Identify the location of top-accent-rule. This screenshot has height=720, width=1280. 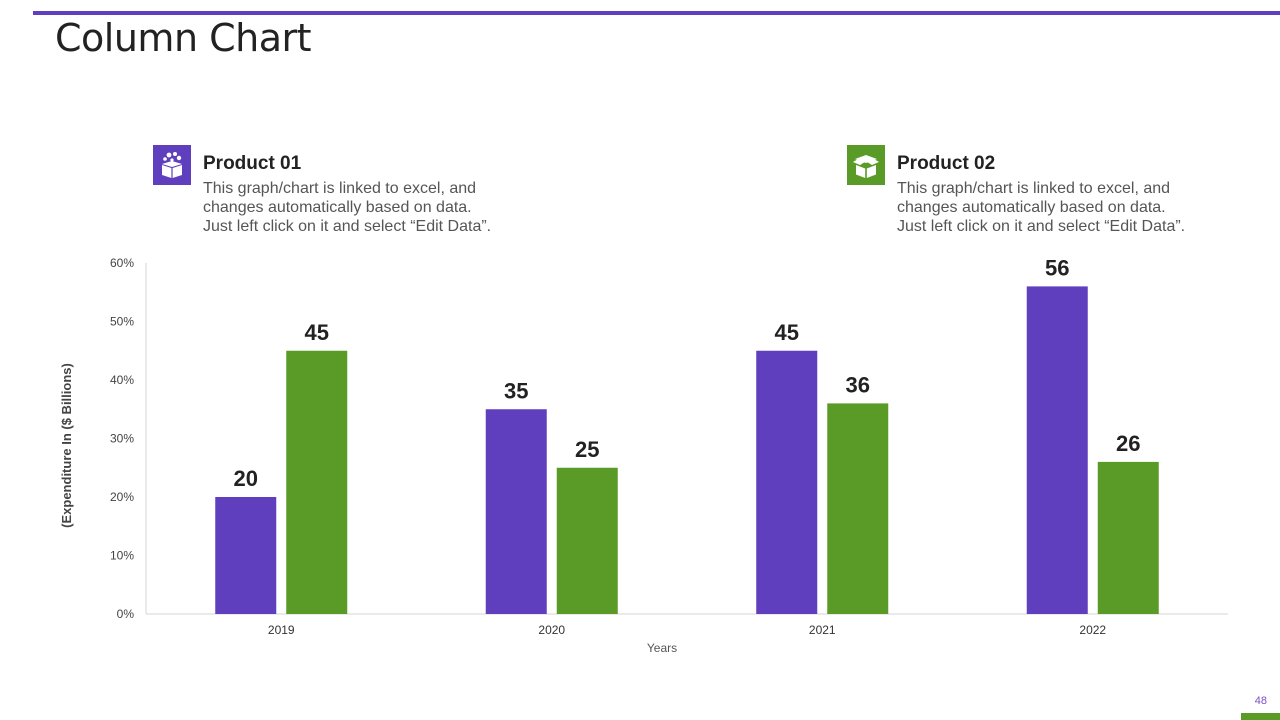
(656, 13).